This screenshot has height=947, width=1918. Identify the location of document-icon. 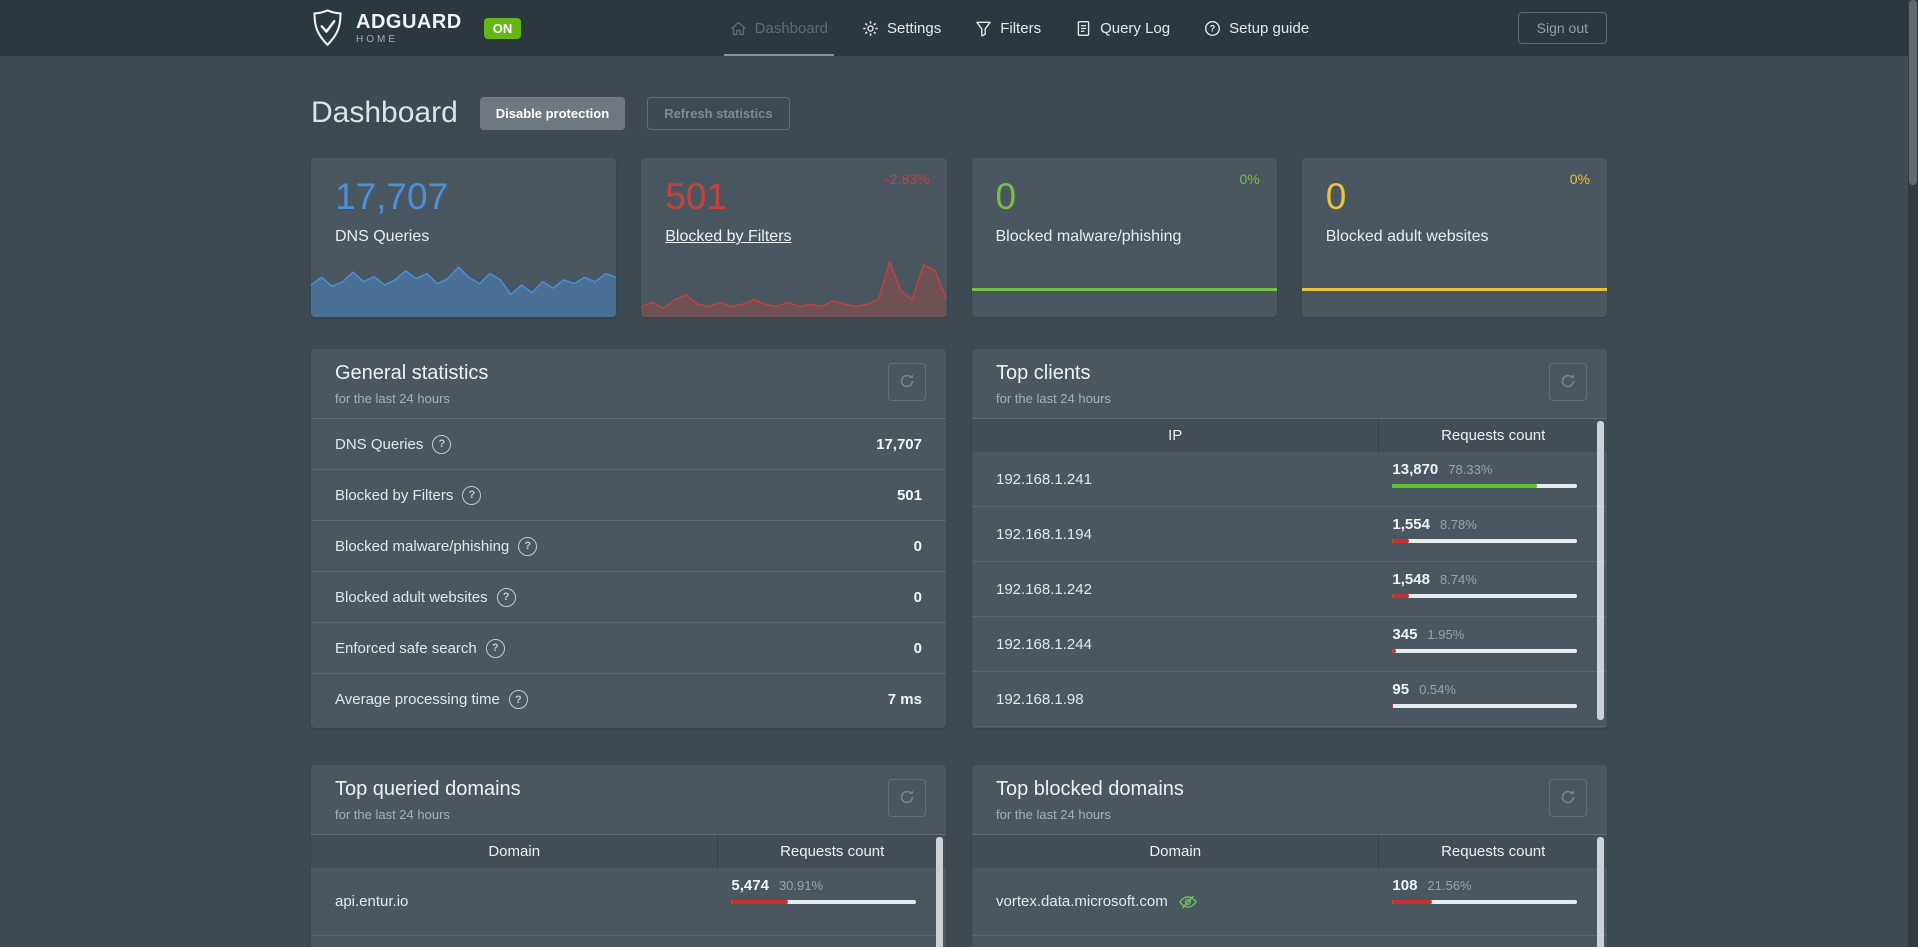
(1083, 28).